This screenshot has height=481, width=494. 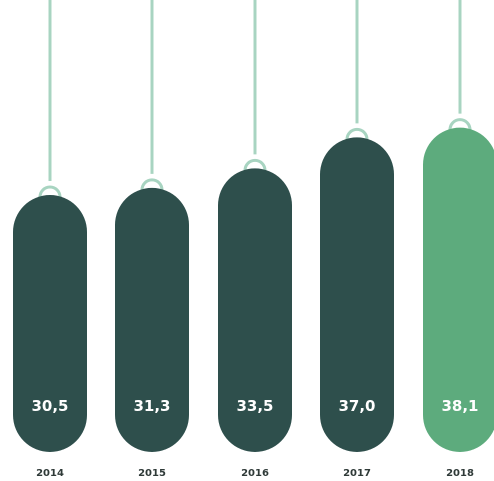 What do you see at coordinates (49, 406) in the screenshot?
I see `value-label: 30,5` at bounding box center [49, 406].